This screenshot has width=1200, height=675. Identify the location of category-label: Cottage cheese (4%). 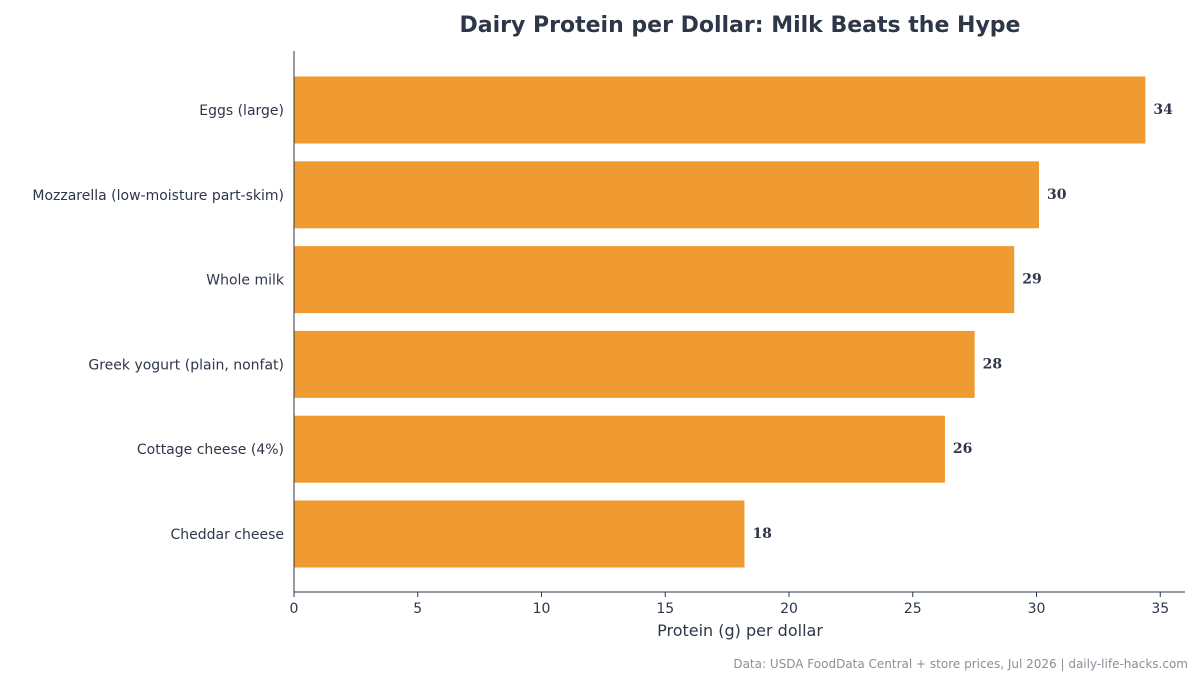
(210, 450).